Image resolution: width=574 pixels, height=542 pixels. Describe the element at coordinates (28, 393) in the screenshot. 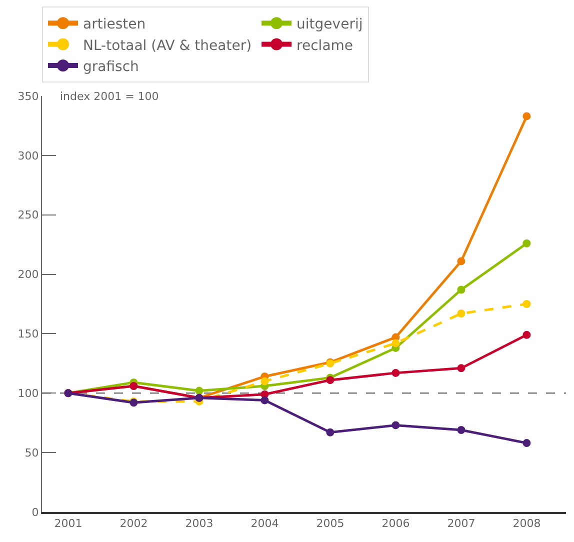

I see `y-tick-label: 100` at that location.